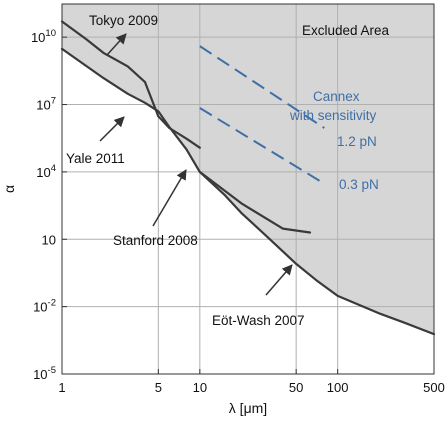 The image size is (447, 424). I want to click on y-tick-label: 10¹⁰, so click(43, 36).